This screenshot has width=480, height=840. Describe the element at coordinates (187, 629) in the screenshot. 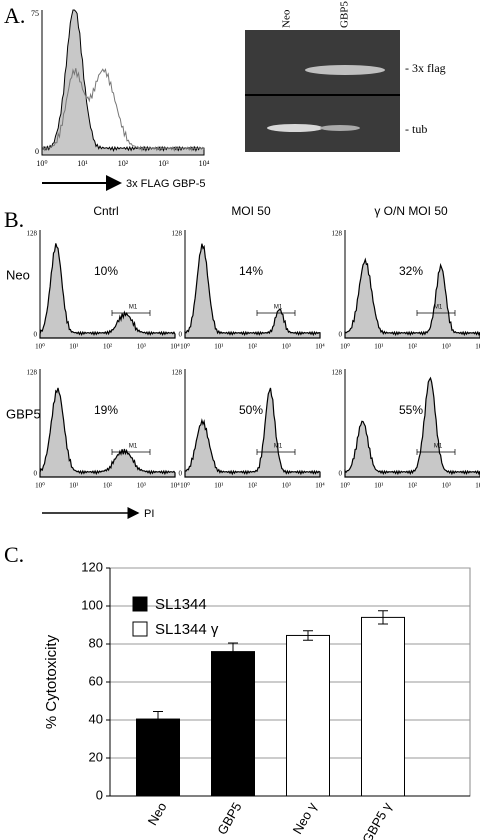

I see `legend-label: SL1344 γ` at that location.